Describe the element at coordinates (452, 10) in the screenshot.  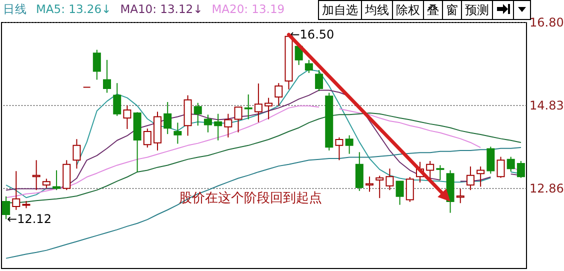
I see `text: 窗` at that location.